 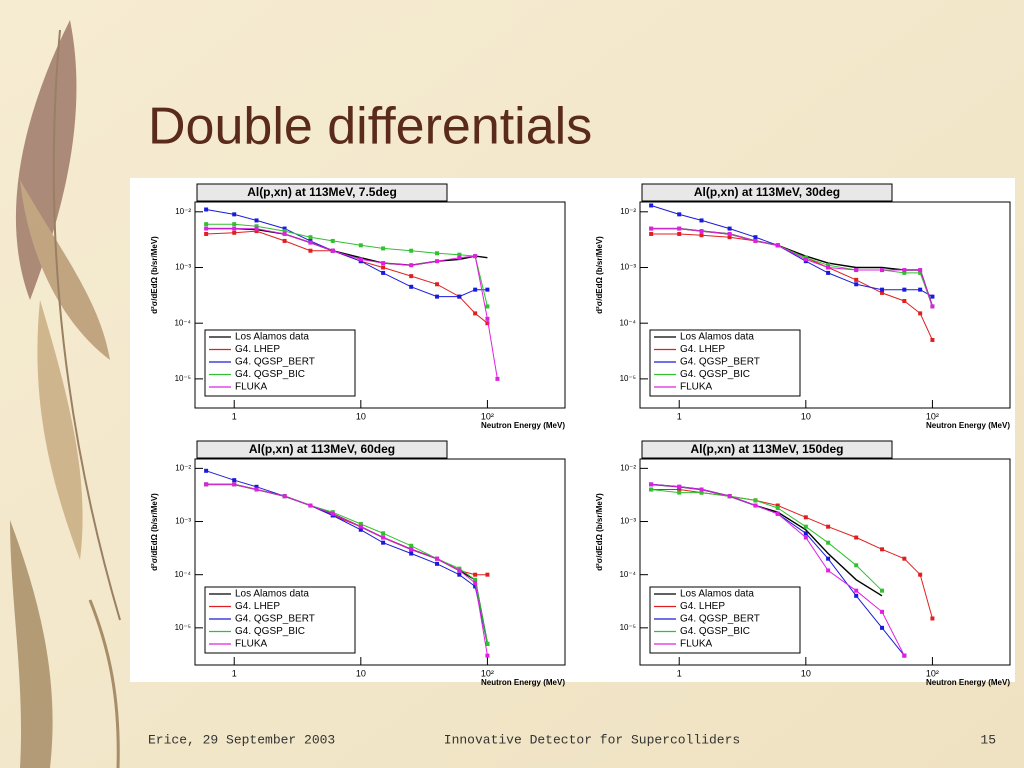 I want to click on x-tick-label: 10², so click(x=932, y=416).